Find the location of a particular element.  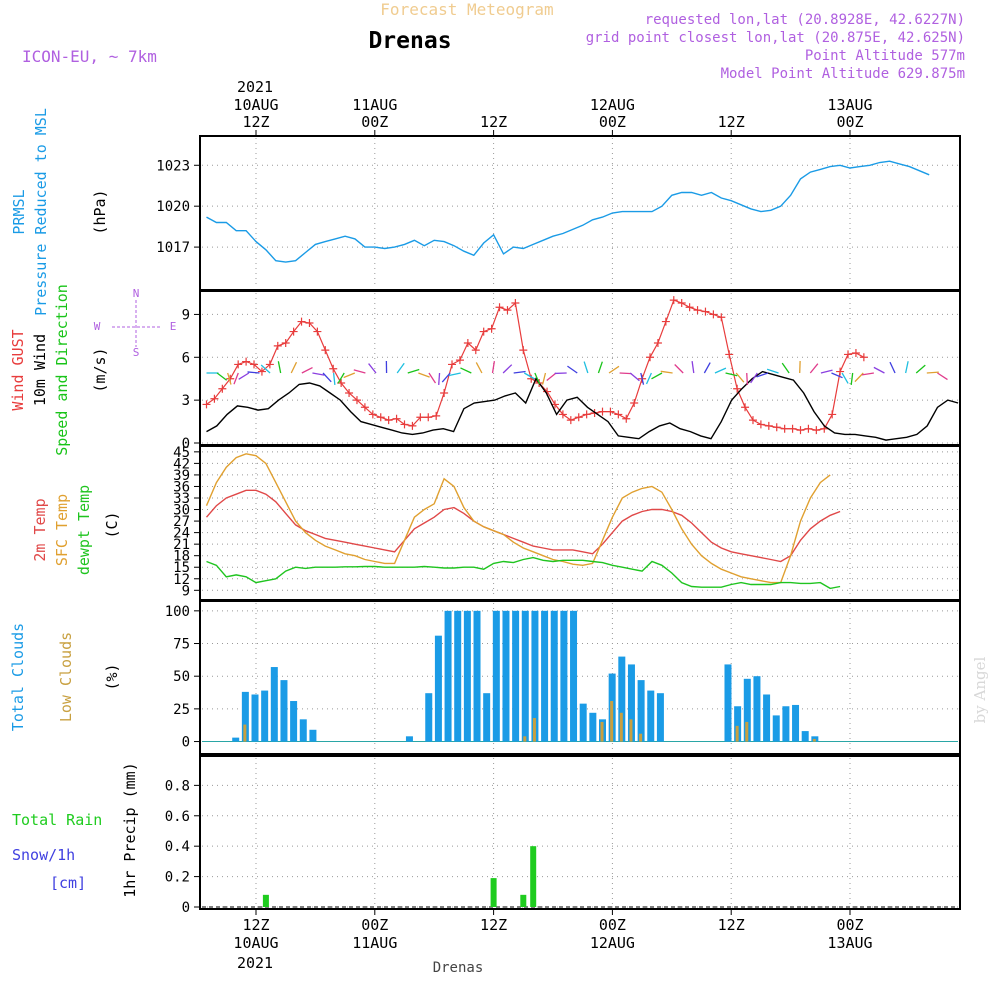

y-tick-label: 36 is located at coordinates (181, 487).